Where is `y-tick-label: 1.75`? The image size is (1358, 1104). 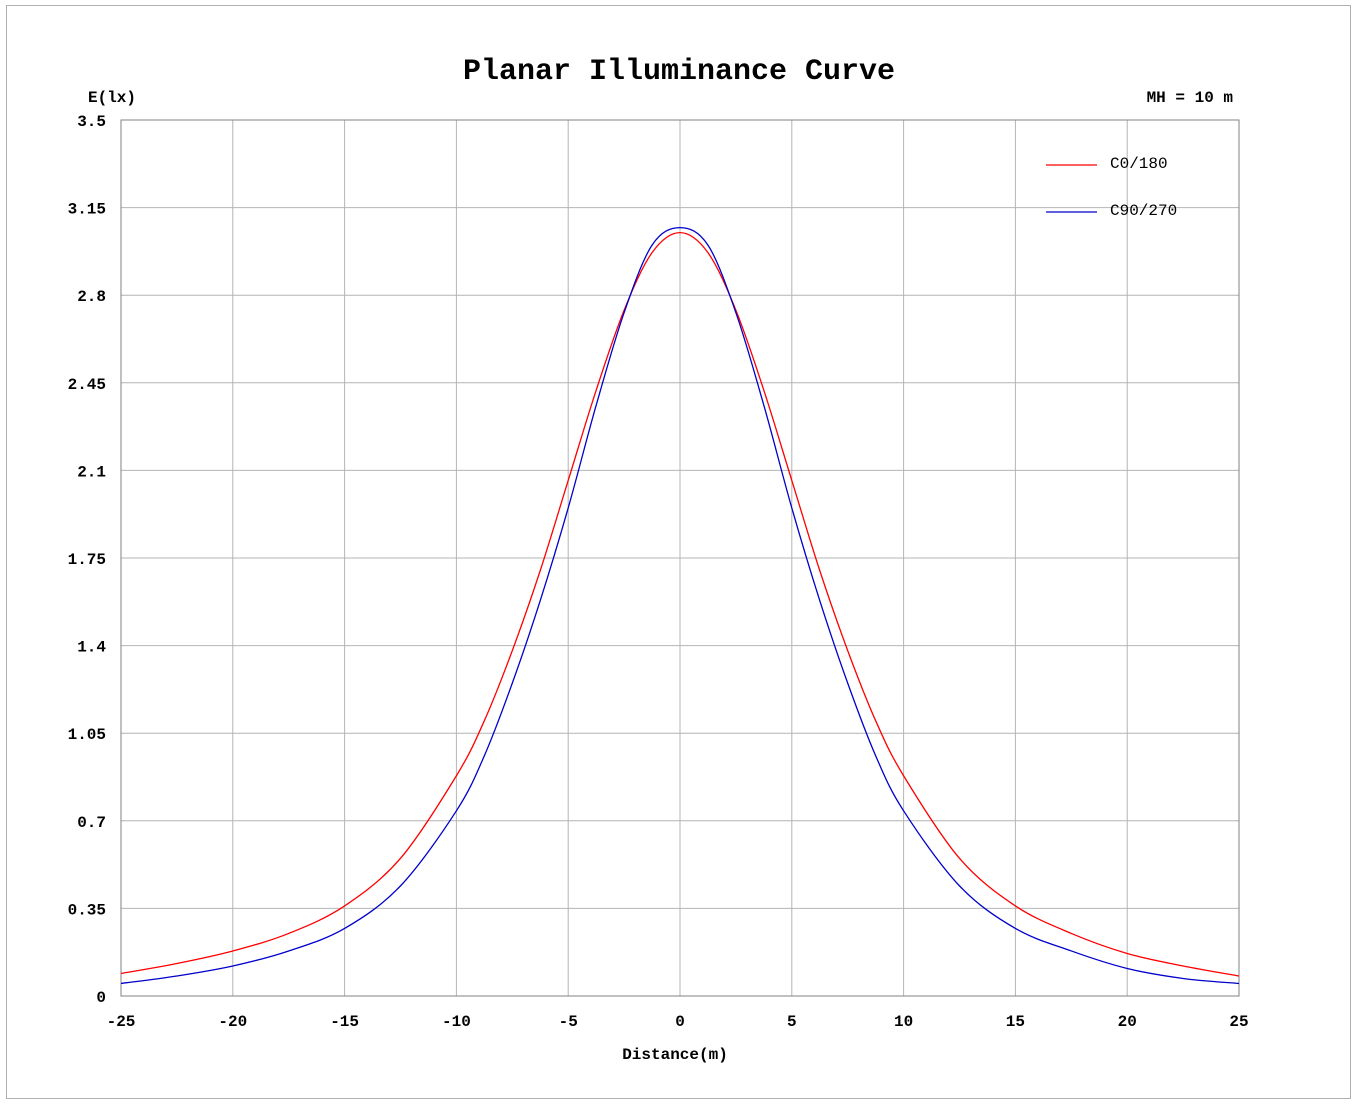
y-tick-label: 1.75 is located at coordinates (87, 560).